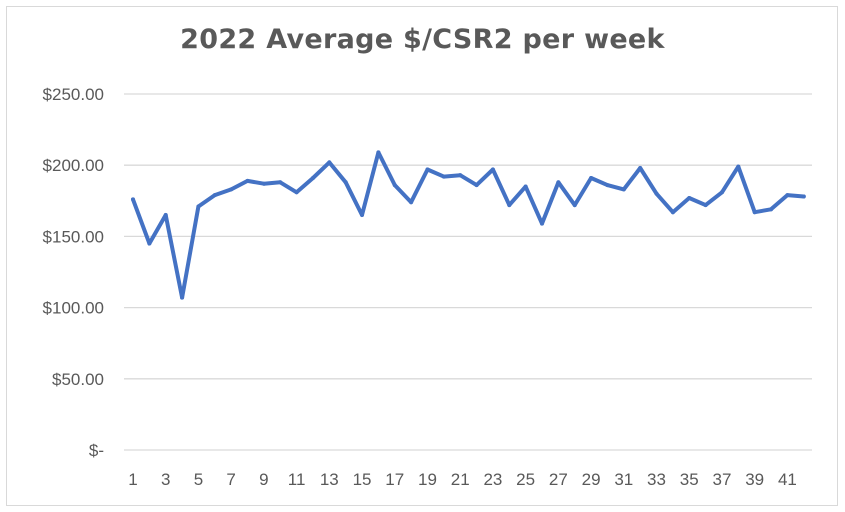 Image resolution: width=845 pixels, height=512 pixels. Describe the element at coordinates (230, 479) in the screenshot. I see `x-tick-label: 7` at that location.